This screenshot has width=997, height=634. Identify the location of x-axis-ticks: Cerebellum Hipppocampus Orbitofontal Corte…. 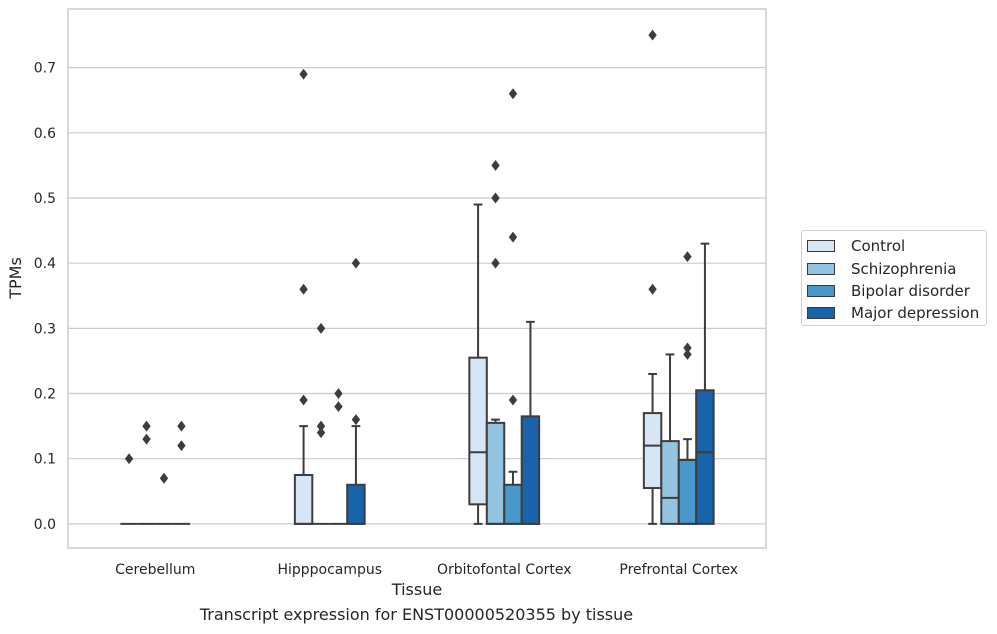
(426, 570).